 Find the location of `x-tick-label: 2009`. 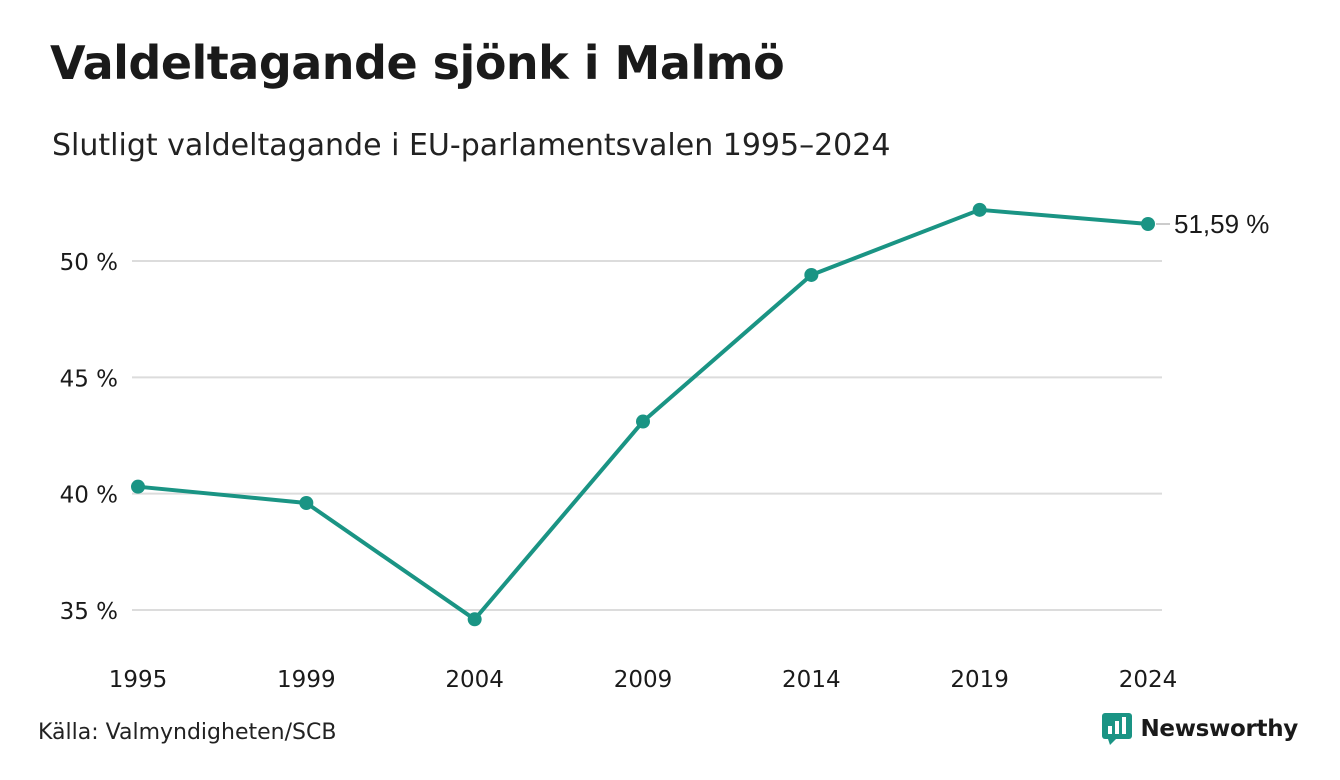

x-tick-label: 2009 is located at coordinates (643, 680).